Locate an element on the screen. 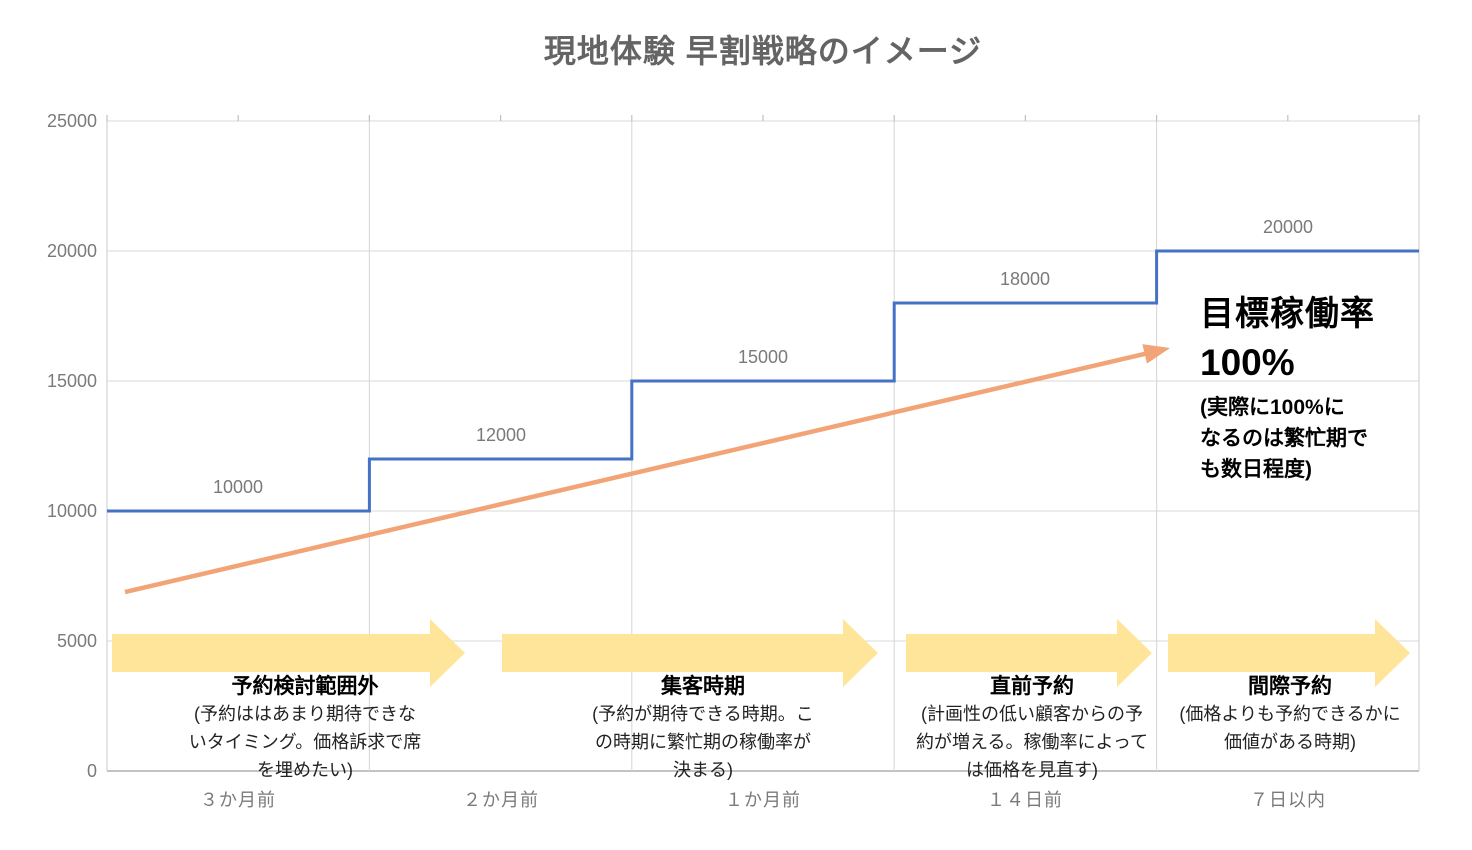 The height and width of the screenshot is (850, 1472). data-label: 12000 is located at coordinates (501, 435).